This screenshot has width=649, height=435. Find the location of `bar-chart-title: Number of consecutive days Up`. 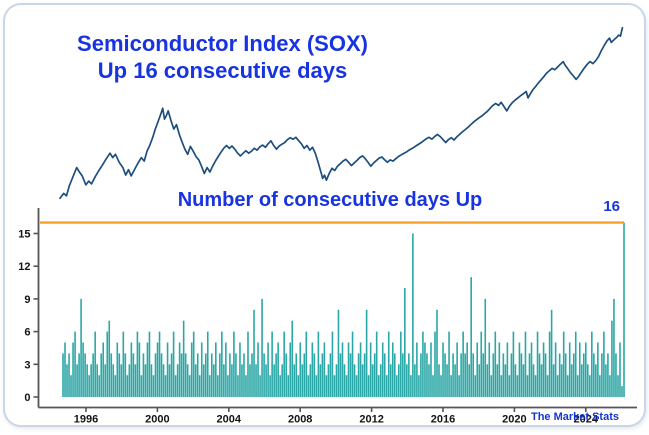

bar-chart-title: Number of consecutive days Up is located at coordinates (330, 200).